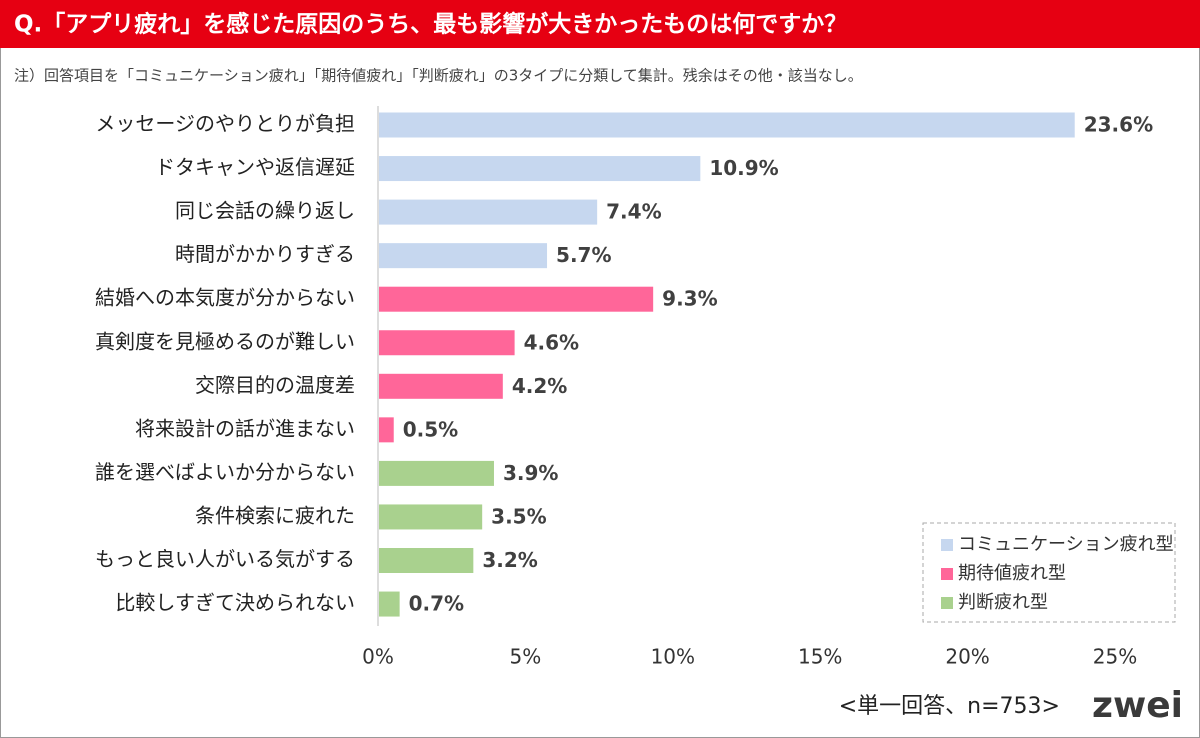 This screenshot has width=1200, height=738. I want to click on value-label: 3.5%, so click(518, 516).